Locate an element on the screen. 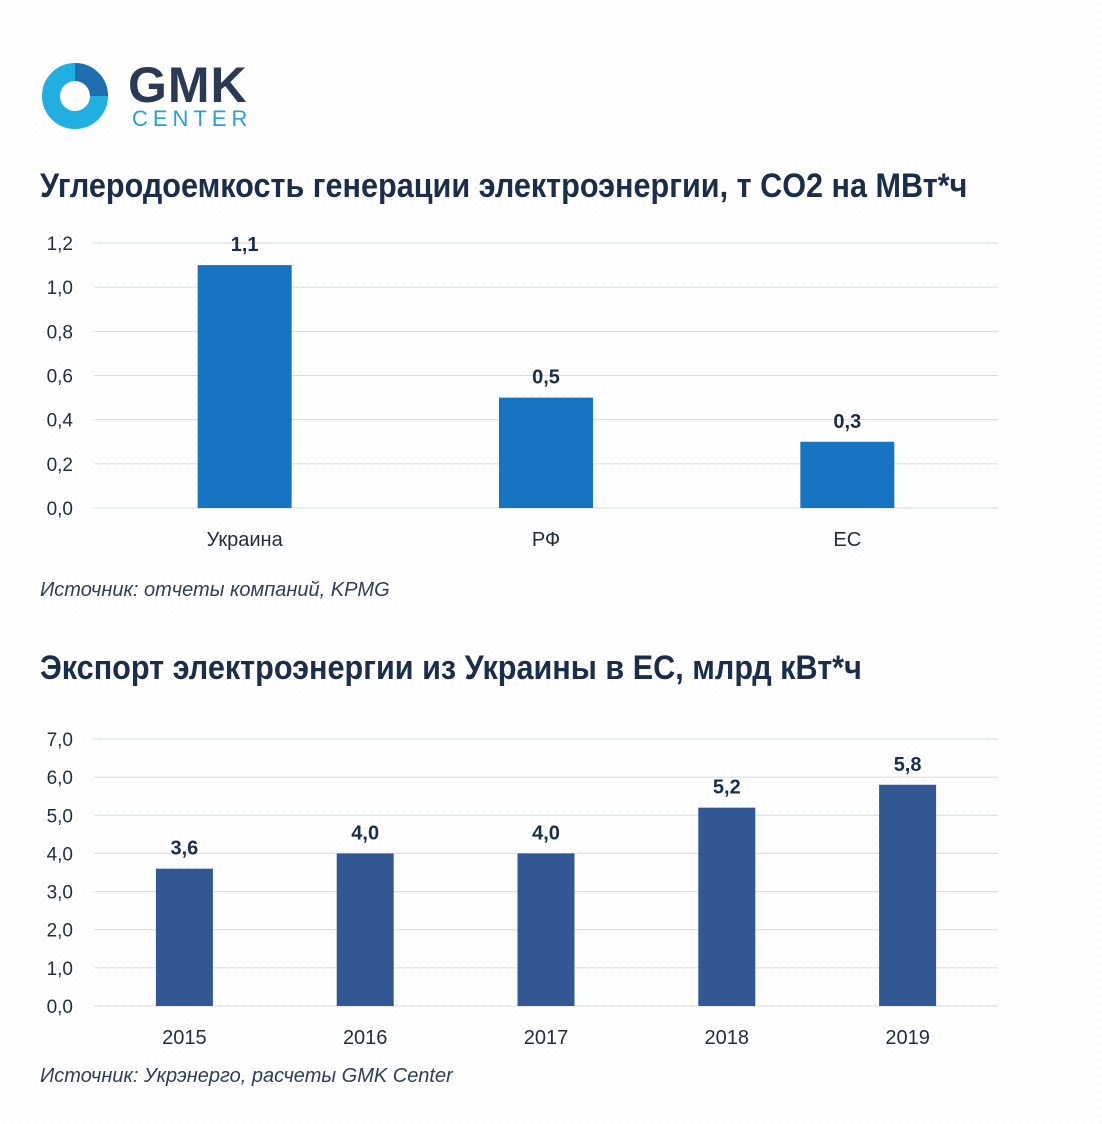  logo-ring-icon is located at coordinates (75, 96).